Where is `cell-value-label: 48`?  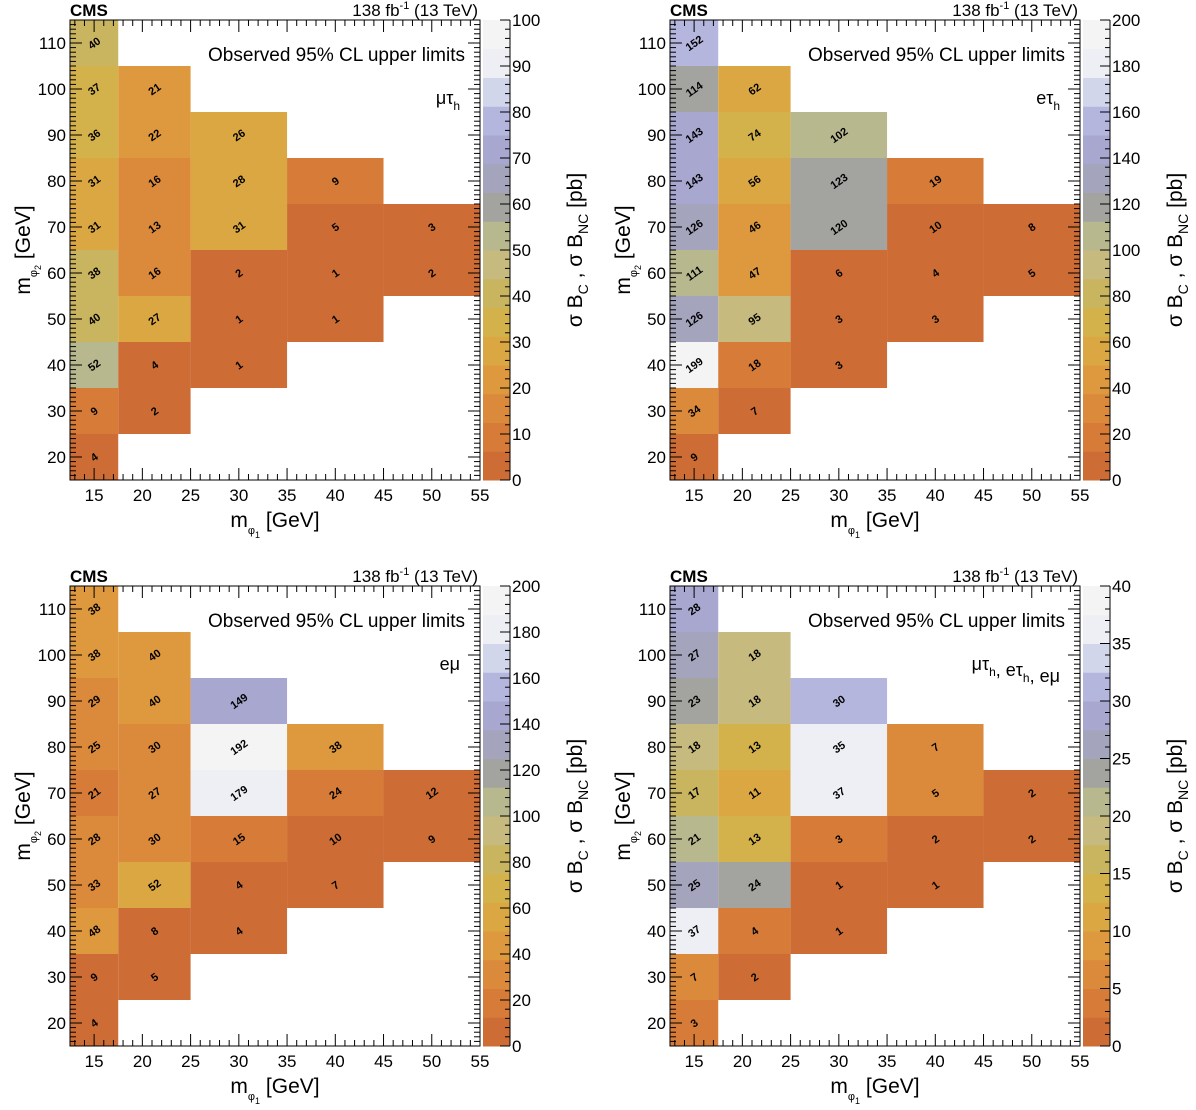 cell-value-label: 48 is located at coordinates (94, 931).